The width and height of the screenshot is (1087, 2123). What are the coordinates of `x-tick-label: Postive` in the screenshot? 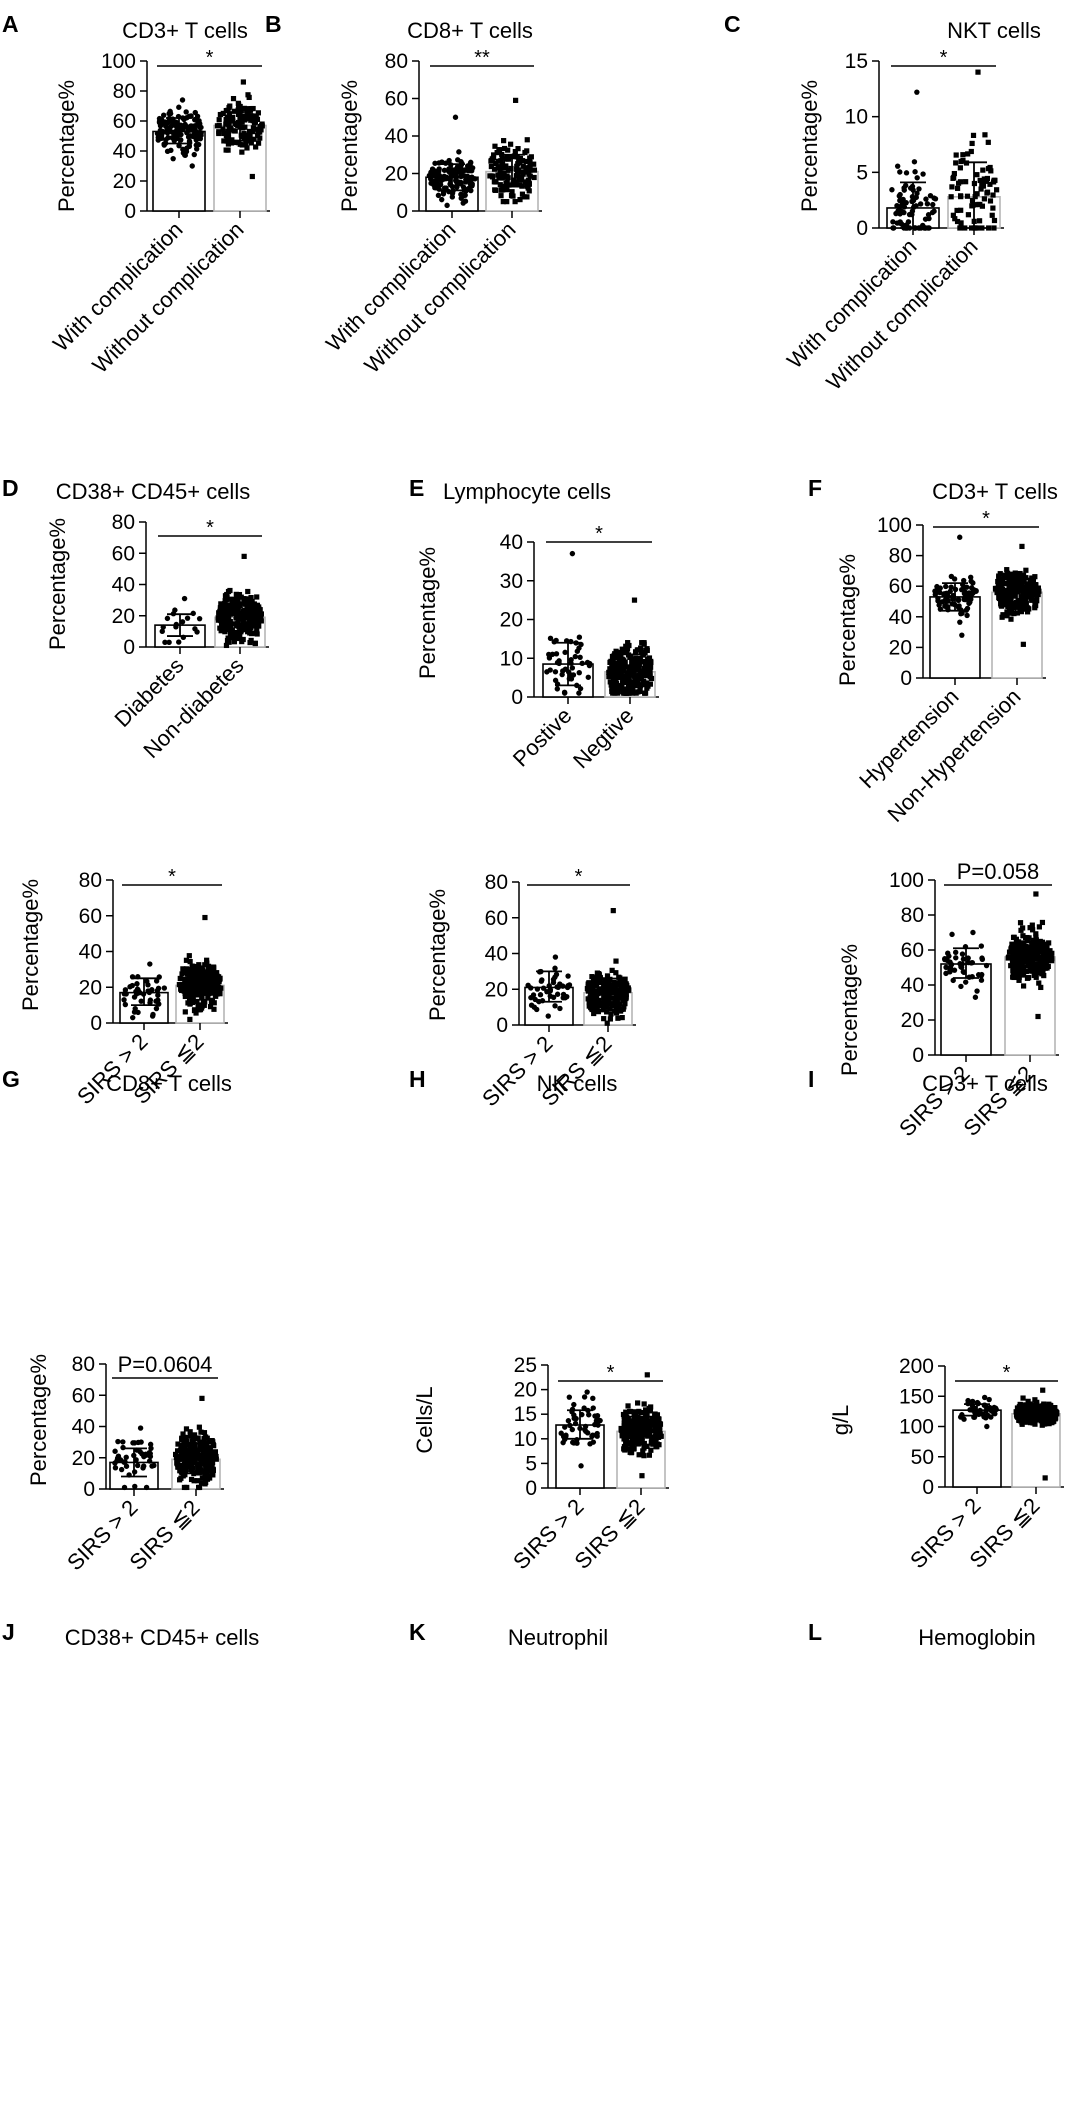 It's located at (542, 737).